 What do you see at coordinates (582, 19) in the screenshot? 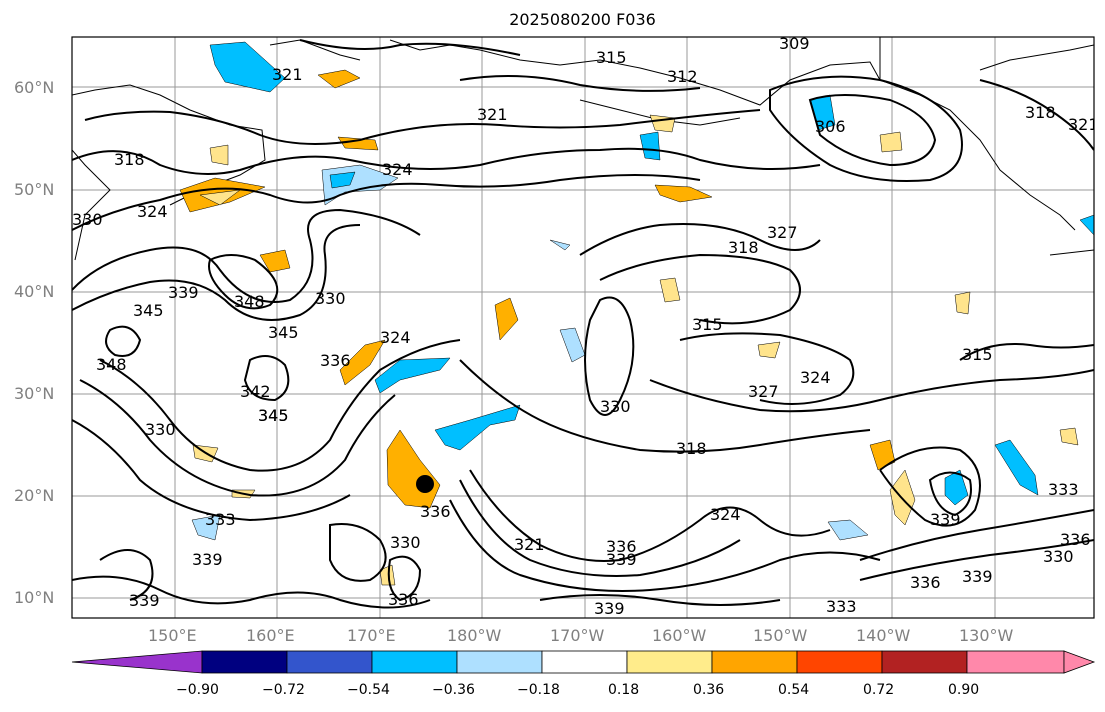
I see `map-title: 2025080200 F036` at bounding box center [582, 19].